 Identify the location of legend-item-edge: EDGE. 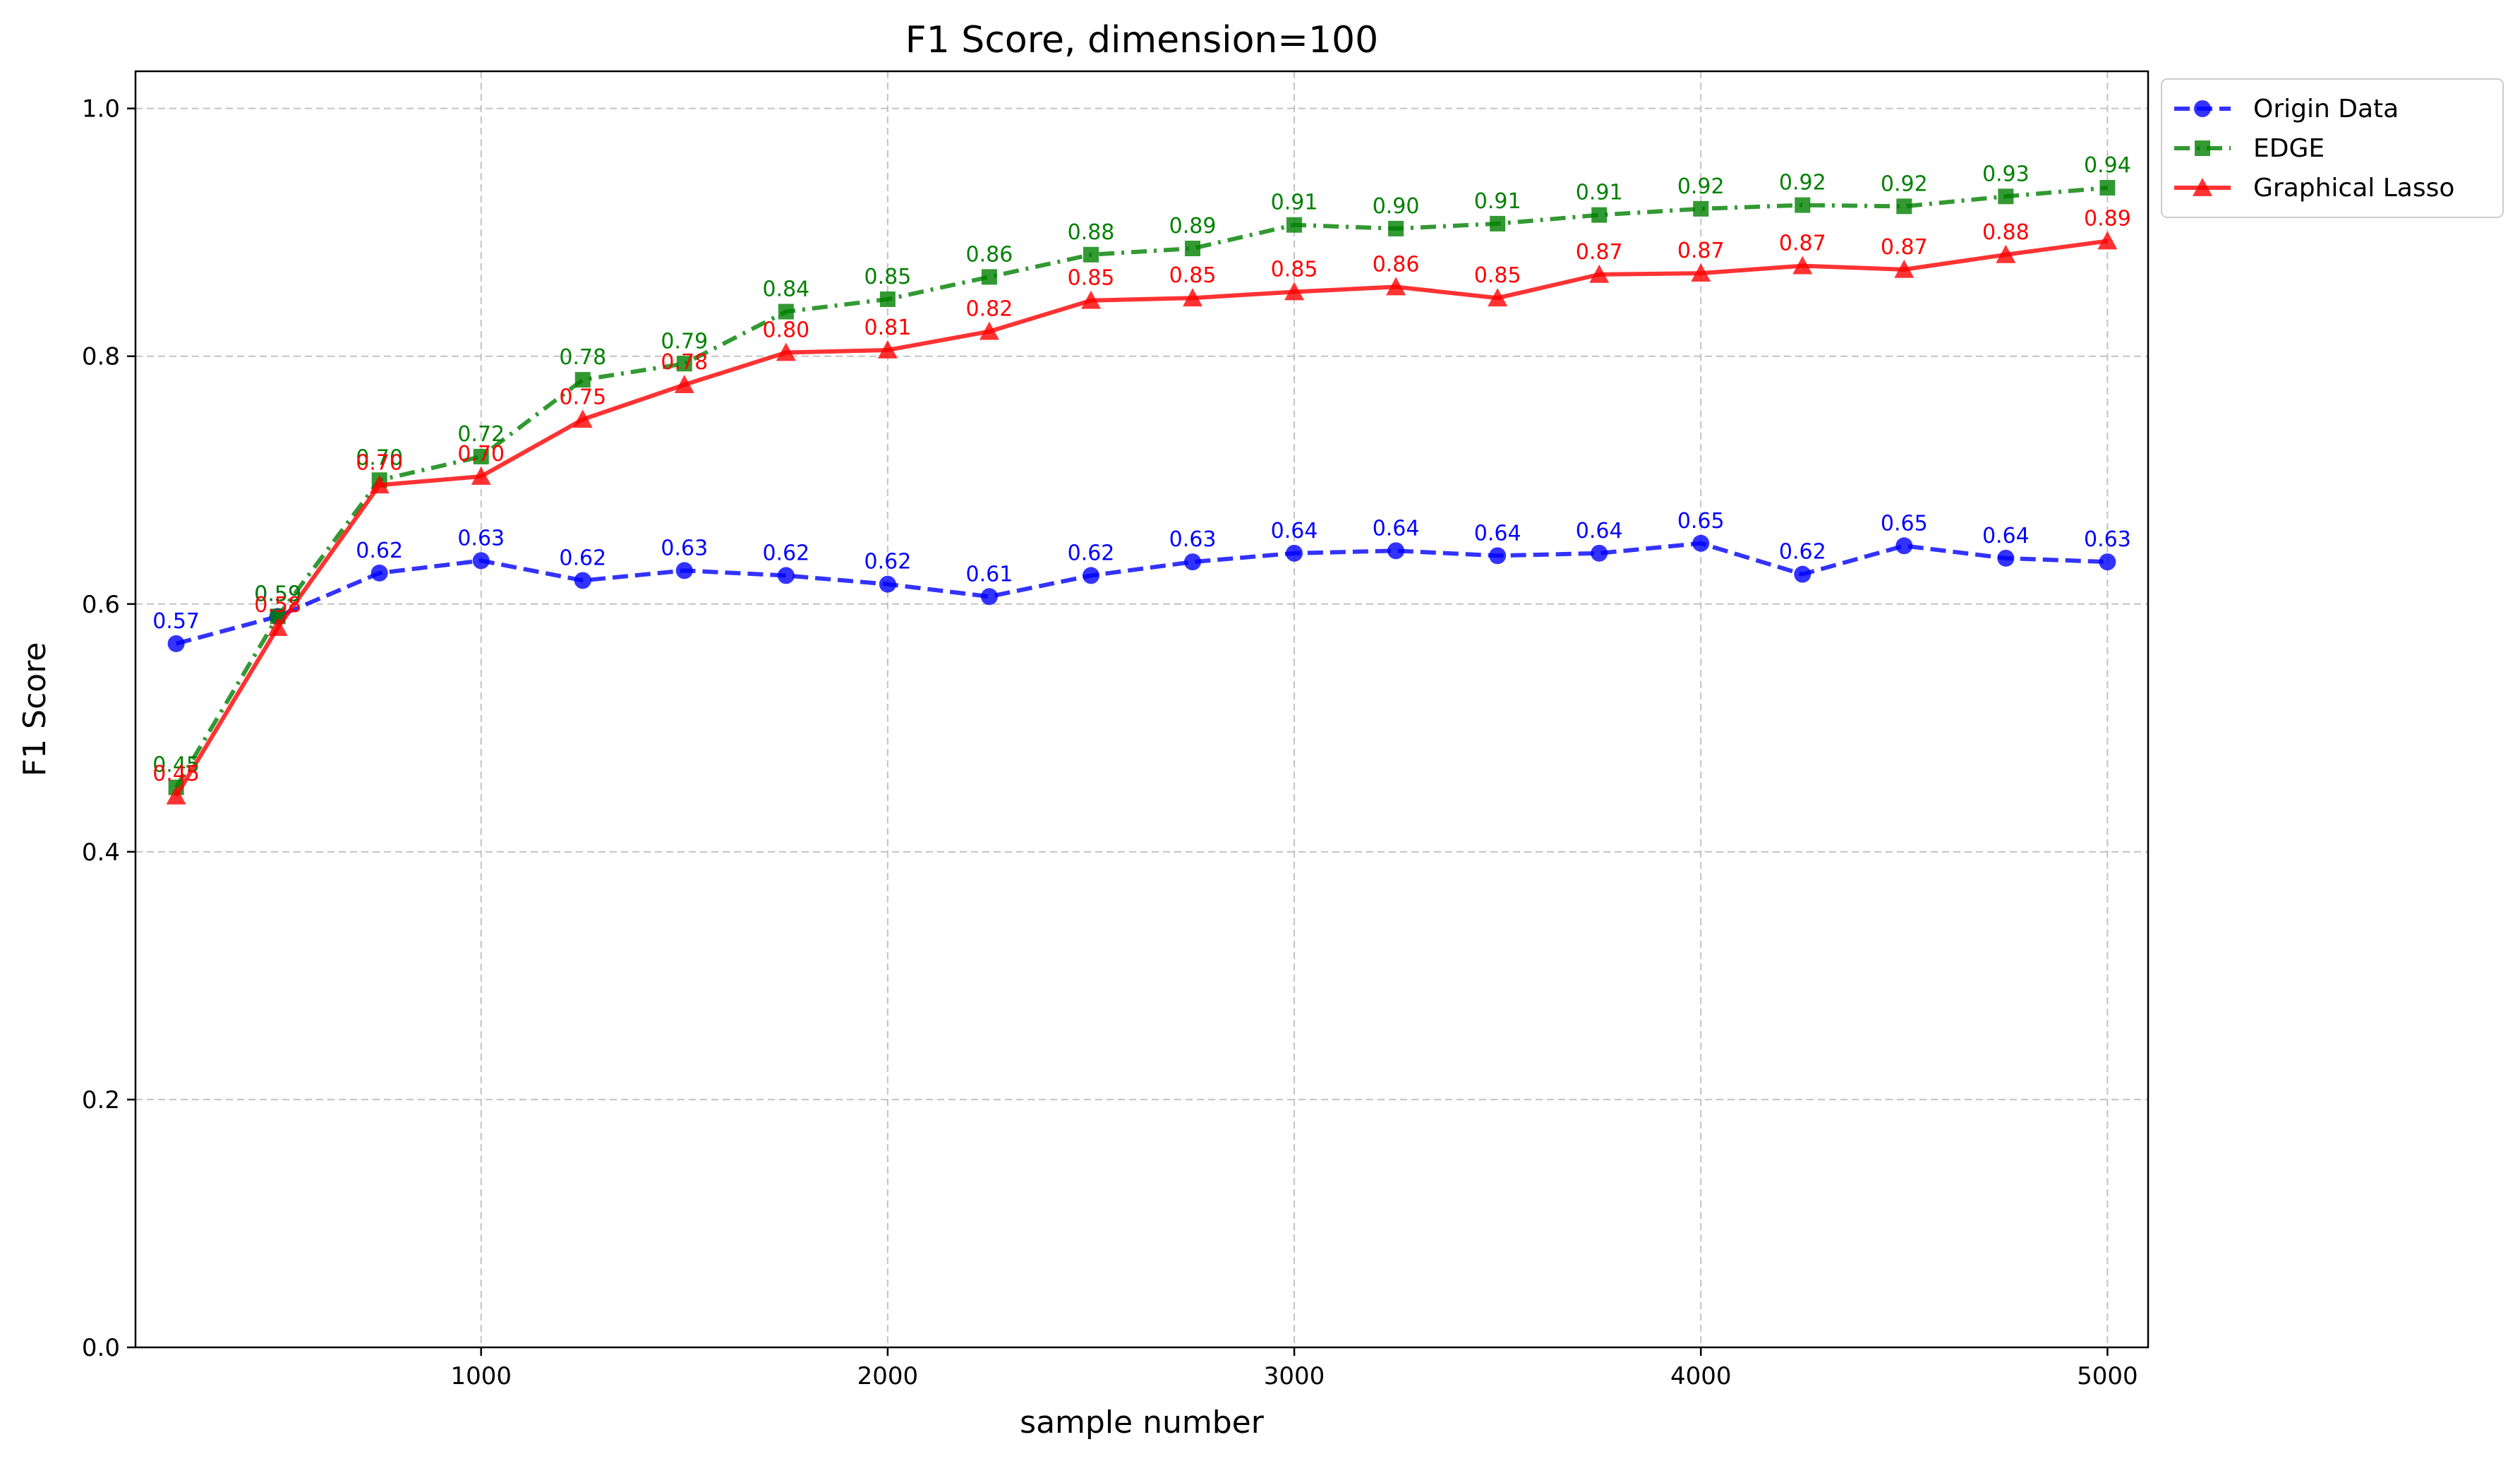
(2249, 148).